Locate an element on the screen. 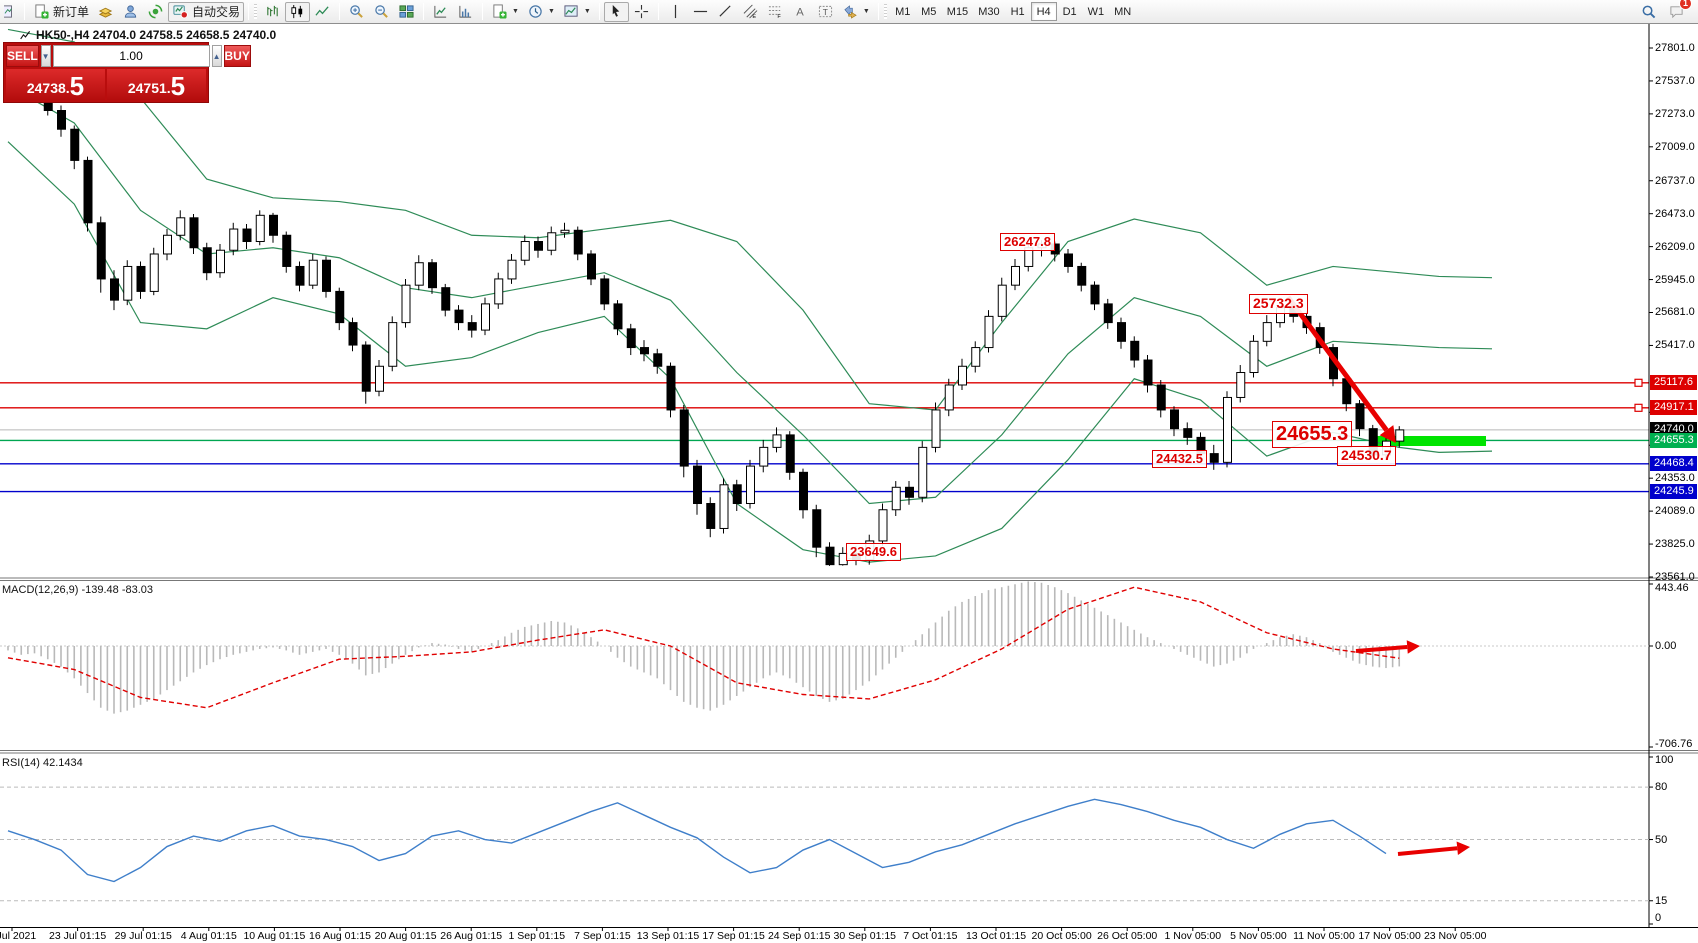  tile-windows-button is located at coordinates (406, 12).